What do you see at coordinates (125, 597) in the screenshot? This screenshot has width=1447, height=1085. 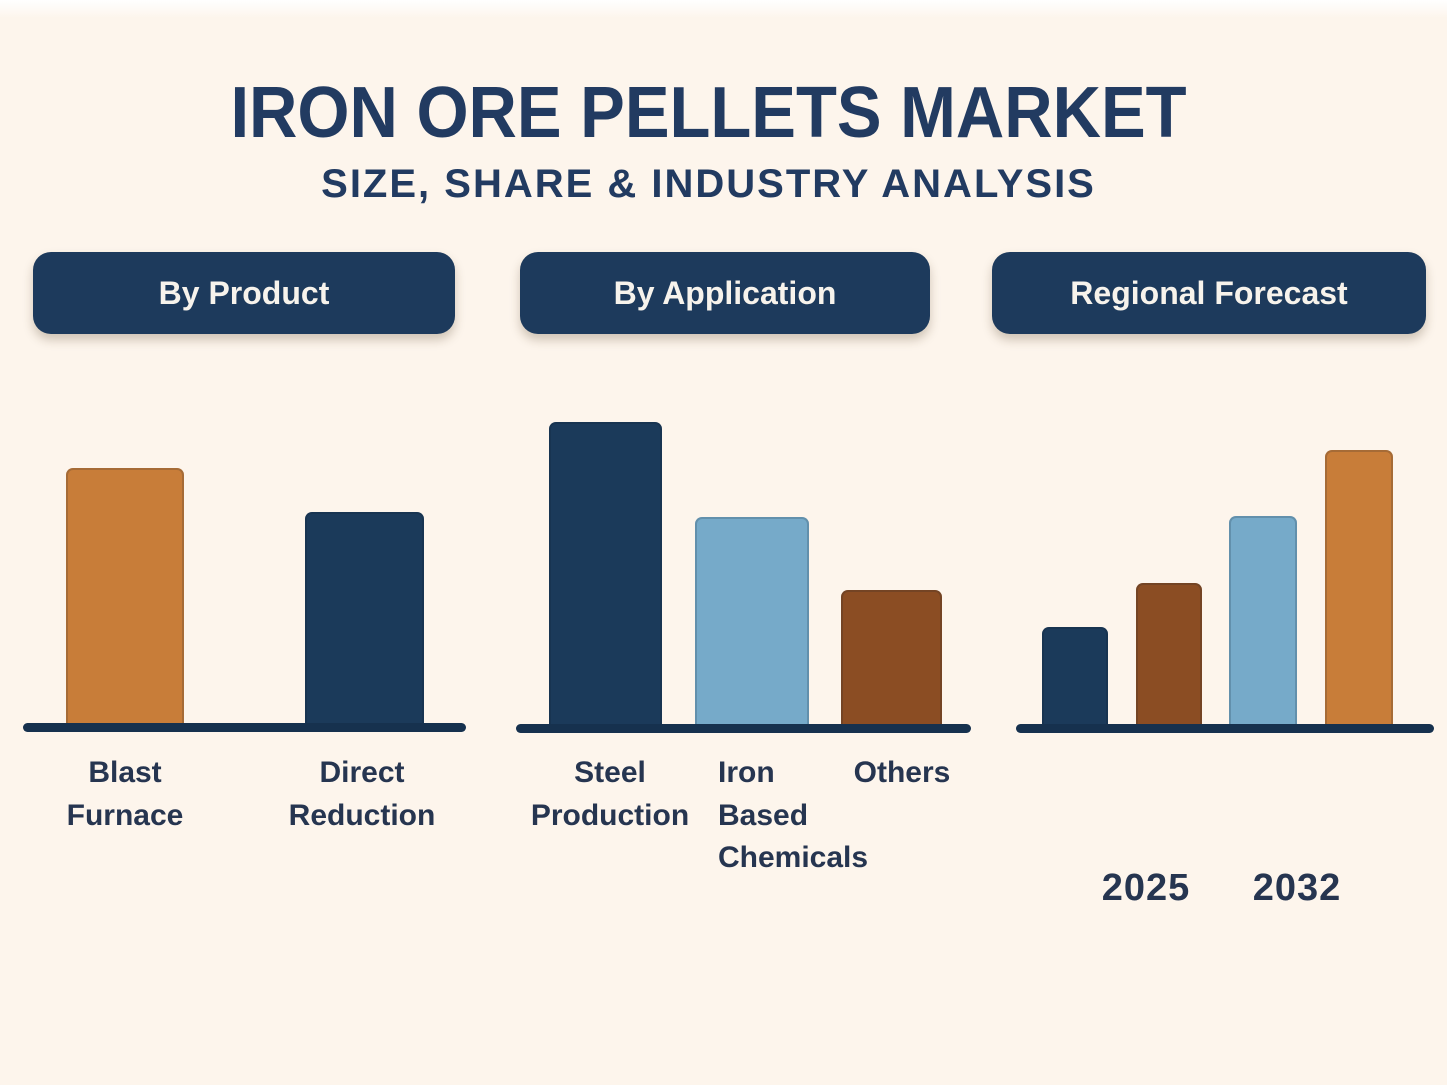 I see `bar-blast-furnace` at bounding box center [125, 597].